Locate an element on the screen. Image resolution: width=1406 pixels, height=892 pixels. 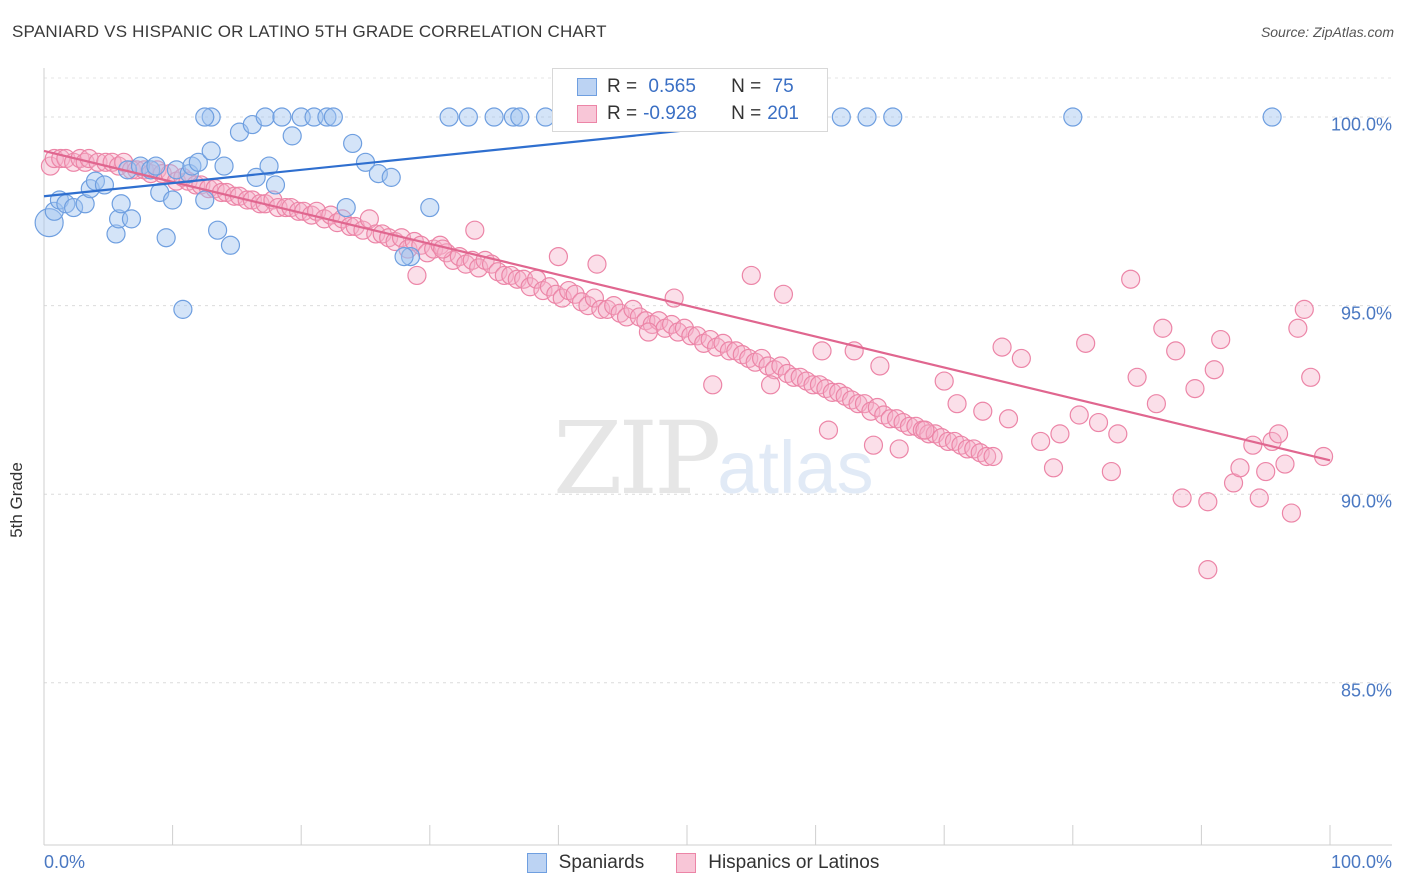
y-tick-label: 90.0% is located at coordinates (1366, 501).